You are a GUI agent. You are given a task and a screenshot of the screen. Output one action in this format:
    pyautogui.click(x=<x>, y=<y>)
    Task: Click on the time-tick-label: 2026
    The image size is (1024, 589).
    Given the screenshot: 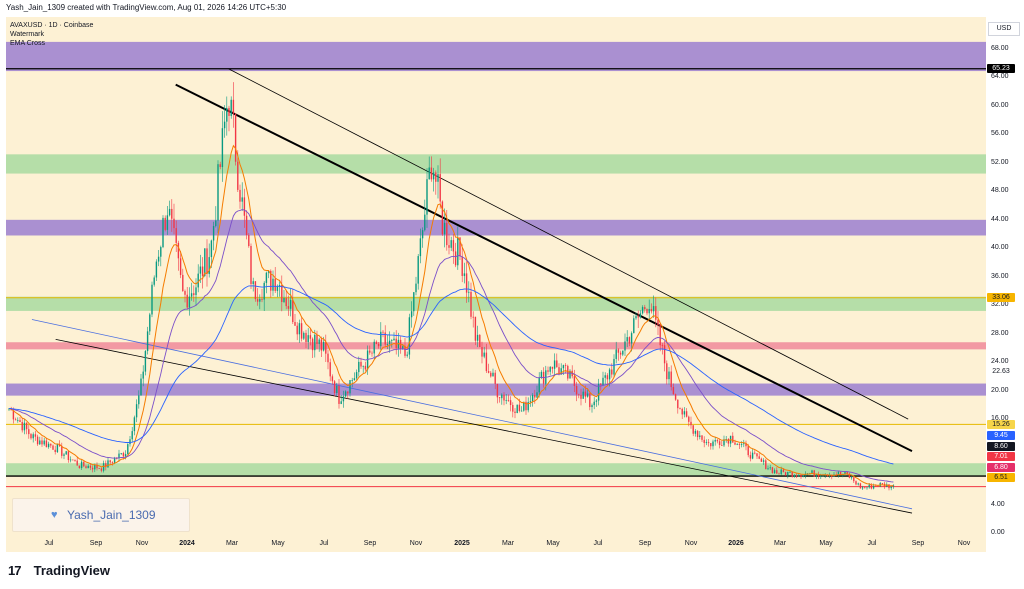 What is the action you would take?
    pyautogui.click(x=736, y=543)
    